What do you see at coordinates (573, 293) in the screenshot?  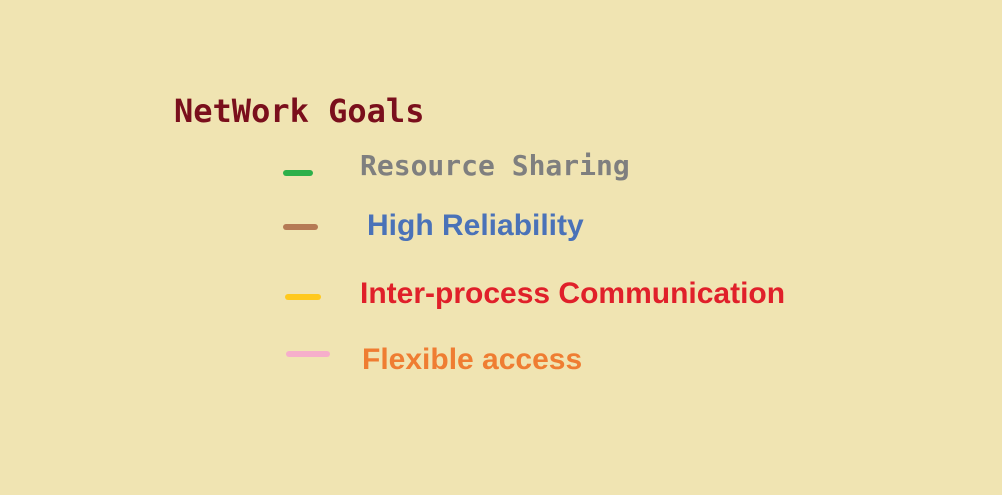 I see `goal-label: Inter-process Communication` at bounding box center [573, 293].